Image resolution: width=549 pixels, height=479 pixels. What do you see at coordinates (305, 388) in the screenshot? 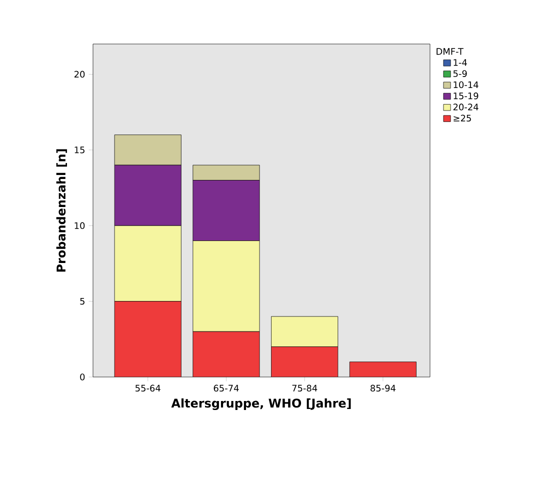
I see `x-tick-label: 75-84` at bounding box center [305, 388].